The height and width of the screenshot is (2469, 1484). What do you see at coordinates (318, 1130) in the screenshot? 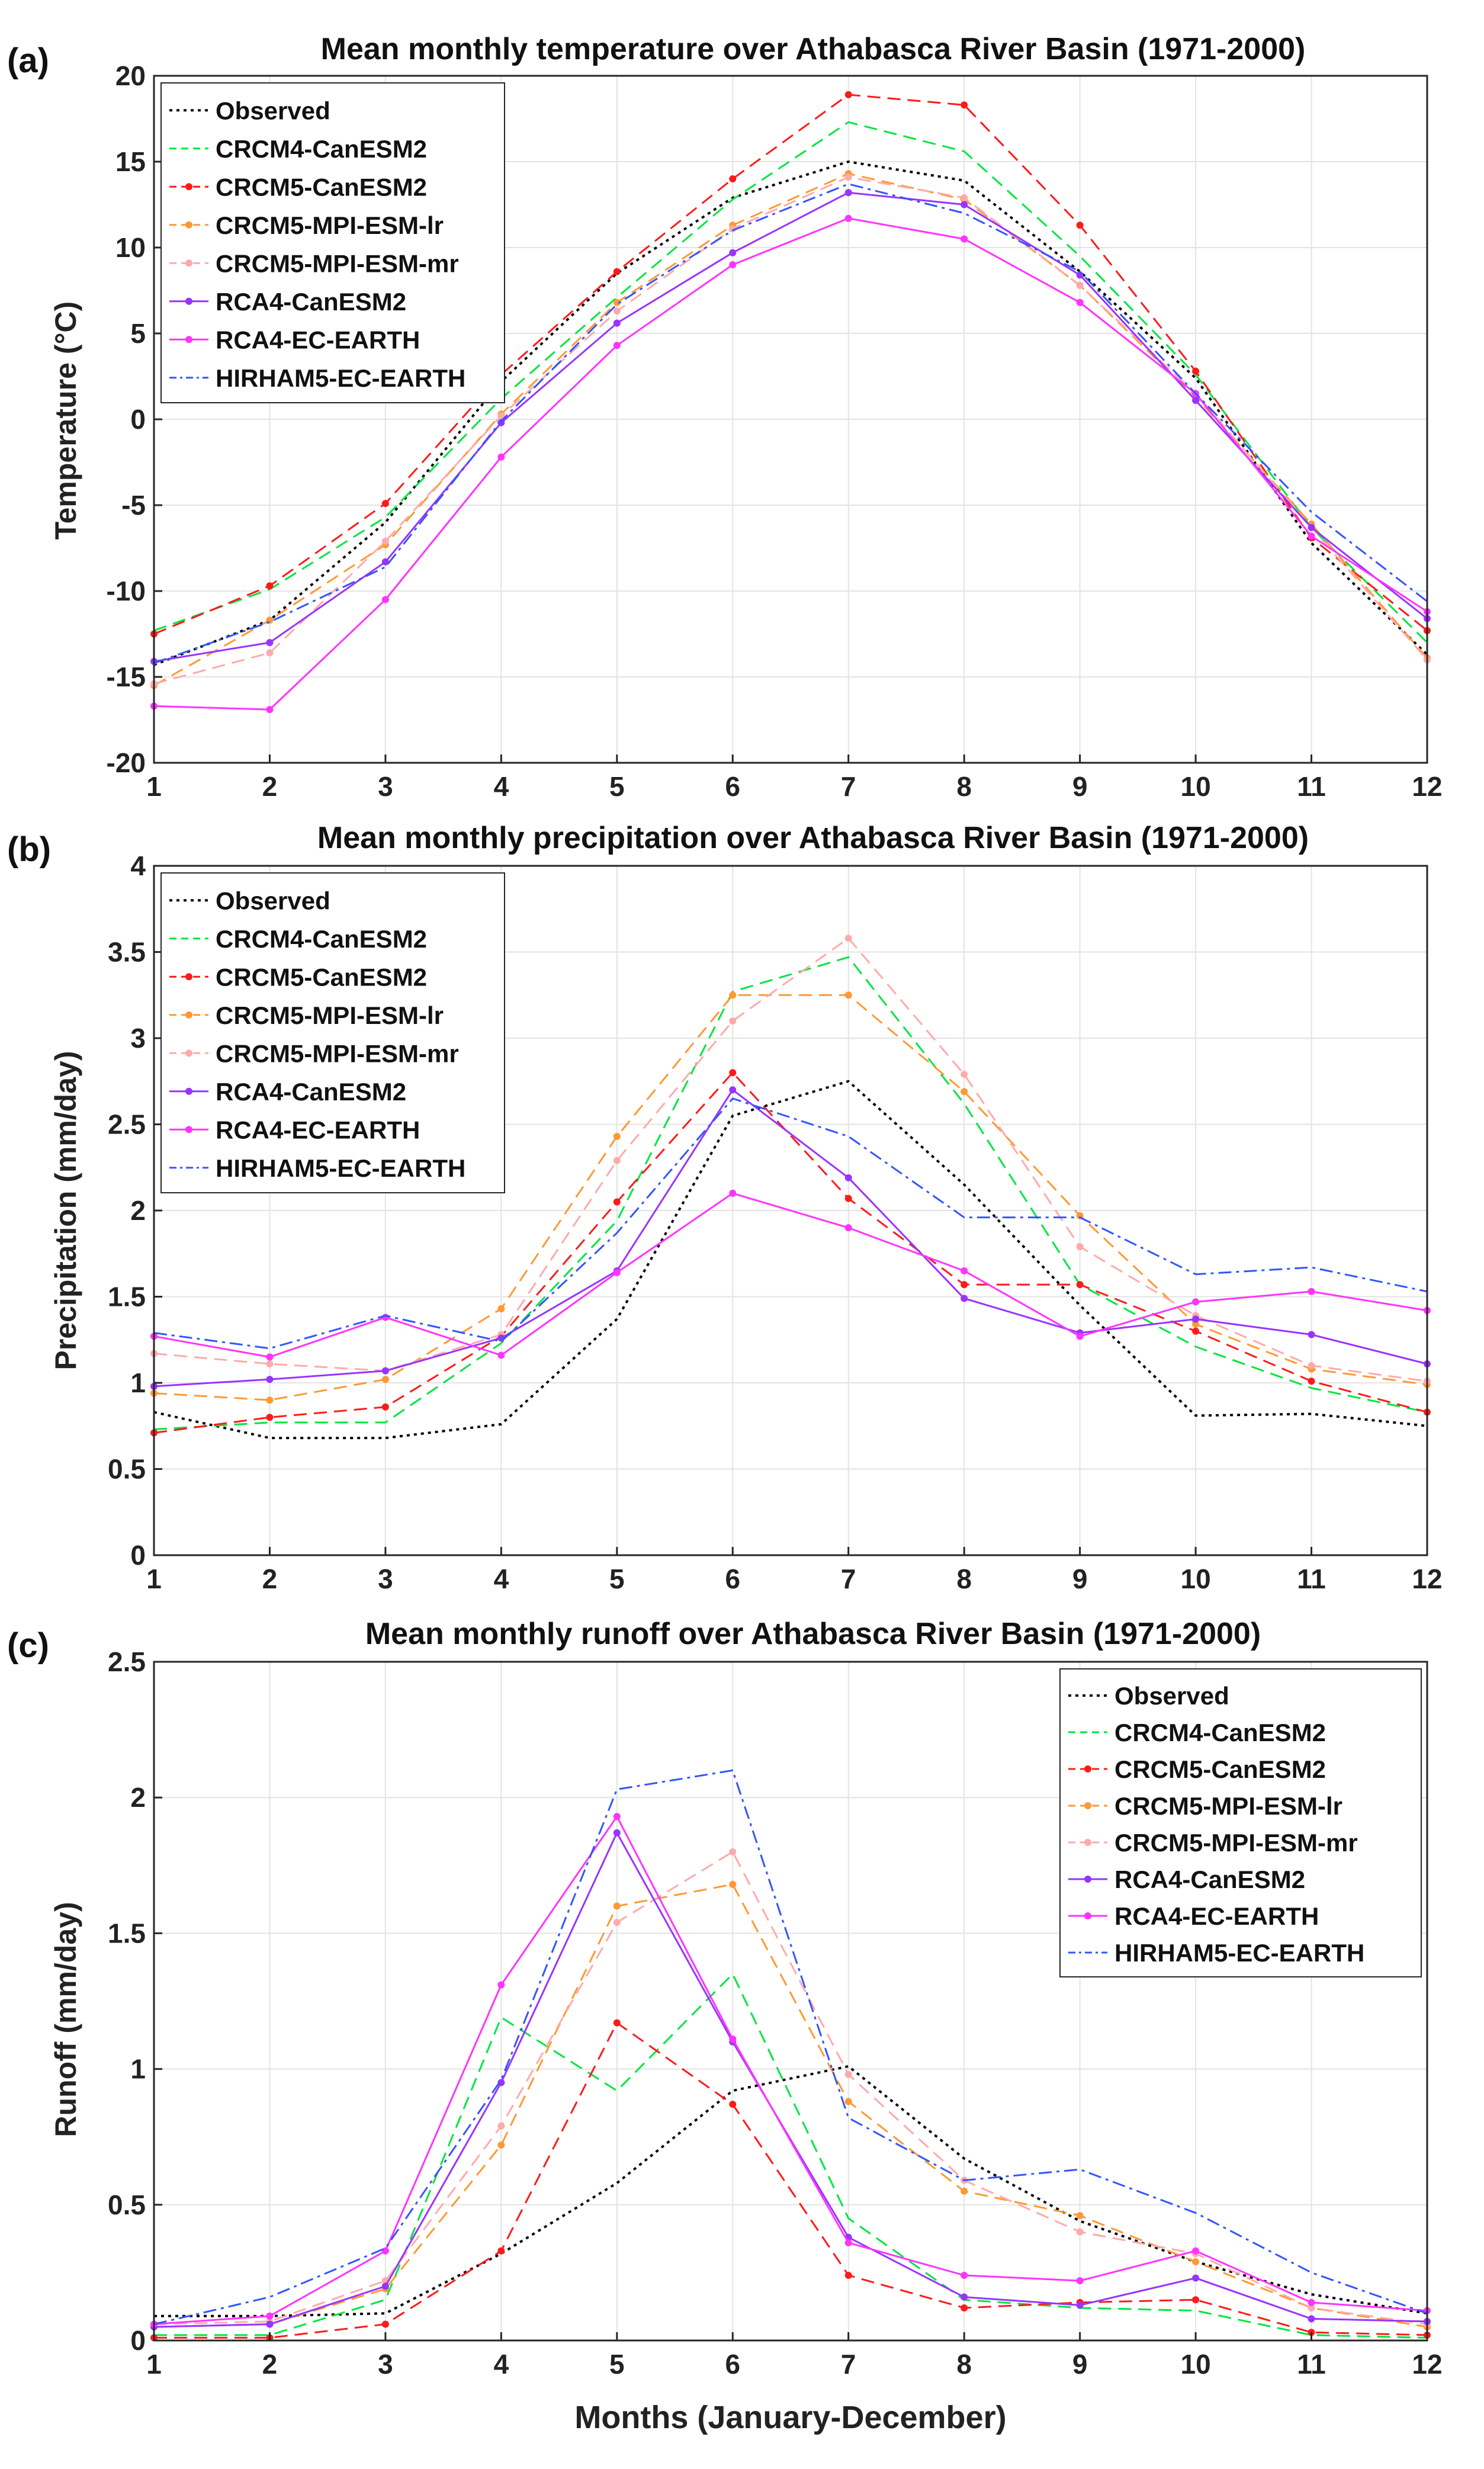
I see `legend-label: RCA4-EC-EARTH` at bounding box center [318, 1130].